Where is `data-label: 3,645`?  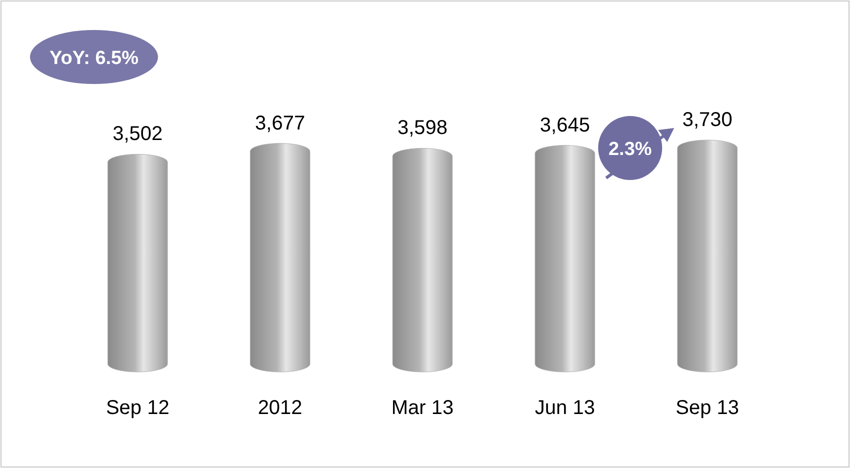
data-label: 3,645 is located at coordinates (565, 125).